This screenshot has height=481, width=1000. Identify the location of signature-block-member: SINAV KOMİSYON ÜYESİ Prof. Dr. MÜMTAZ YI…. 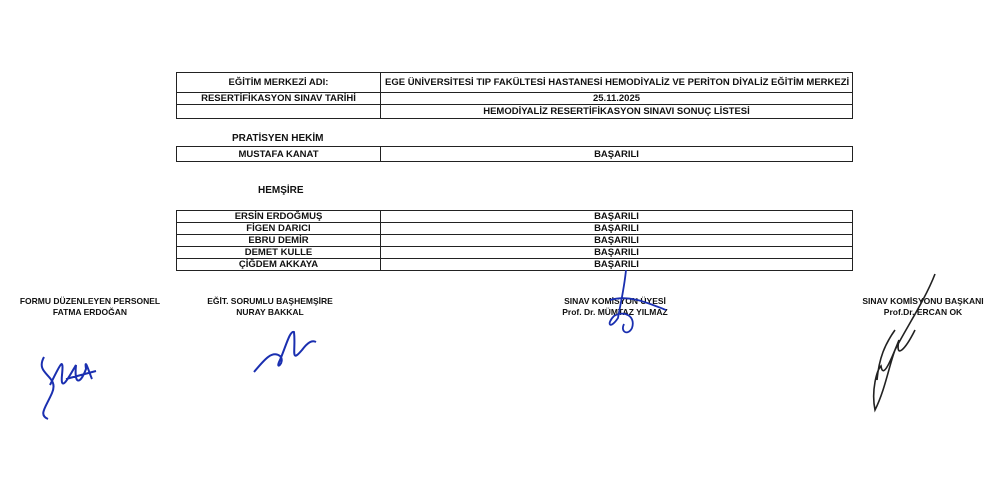
(615, 307).